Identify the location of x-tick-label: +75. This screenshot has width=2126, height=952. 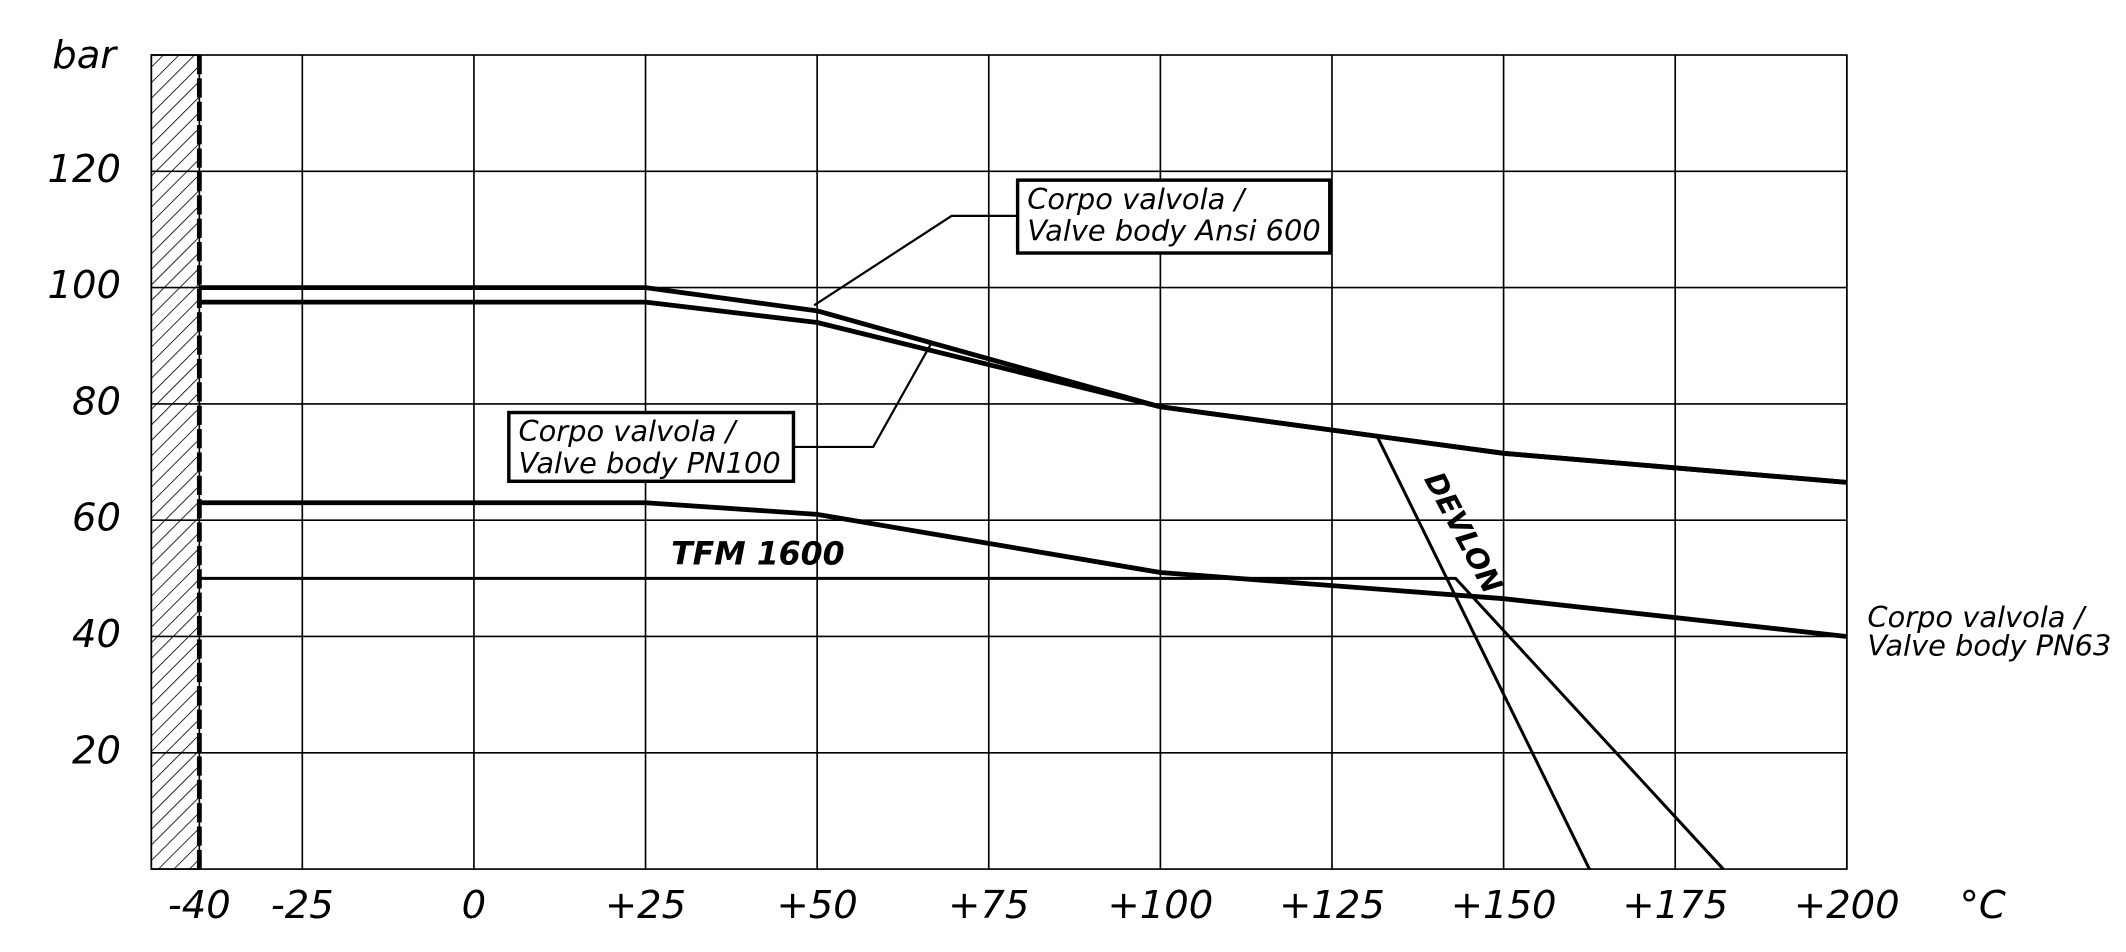
(988, 905).